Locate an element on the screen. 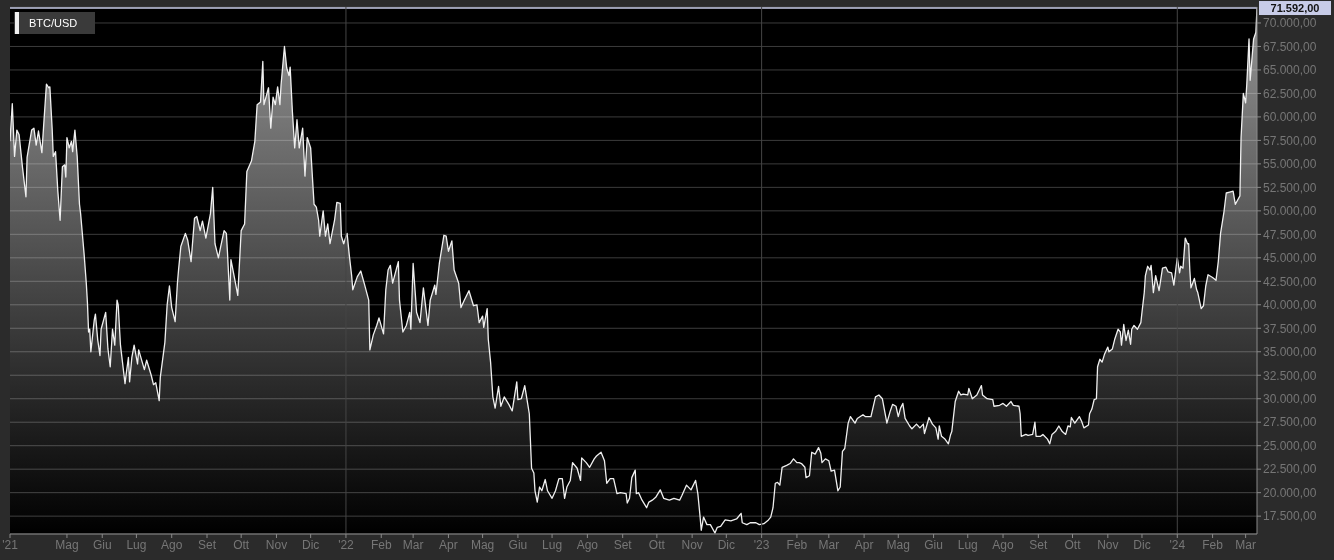  y-tick-label: 32.500,00 is located at coordinates (1290, 375).